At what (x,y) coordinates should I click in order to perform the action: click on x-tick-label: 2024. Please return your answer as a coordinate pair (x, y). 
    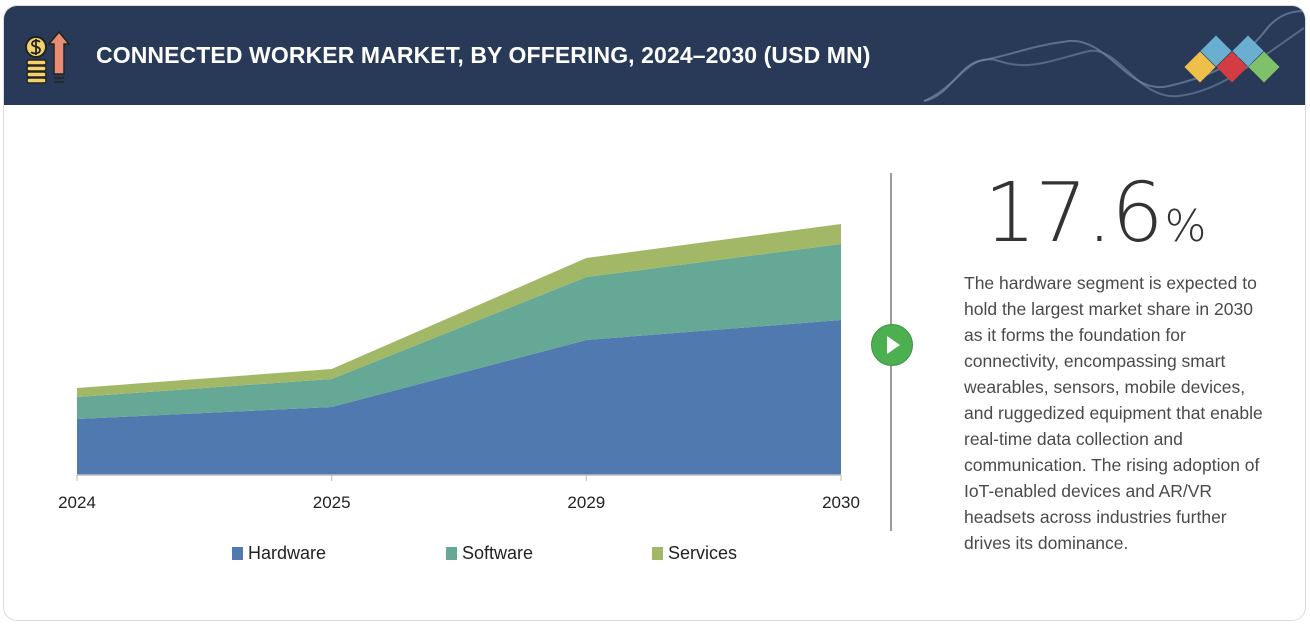
    Looking at the image, I should click on (77, 502).